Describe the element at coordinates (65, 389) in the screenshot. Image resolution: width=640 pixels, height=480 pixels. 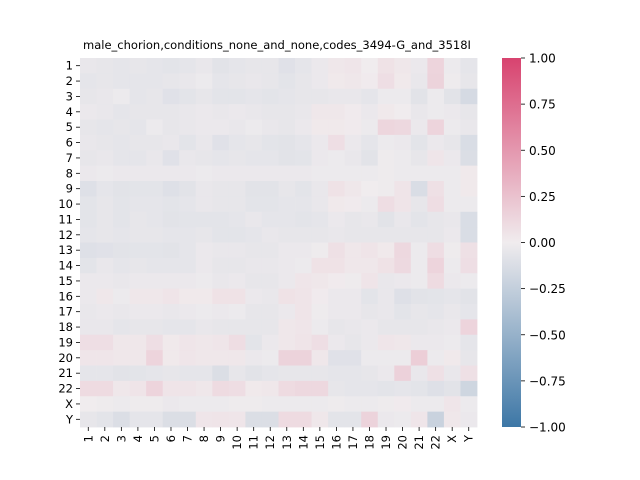
I see `row-tick-label: 22` at that location.